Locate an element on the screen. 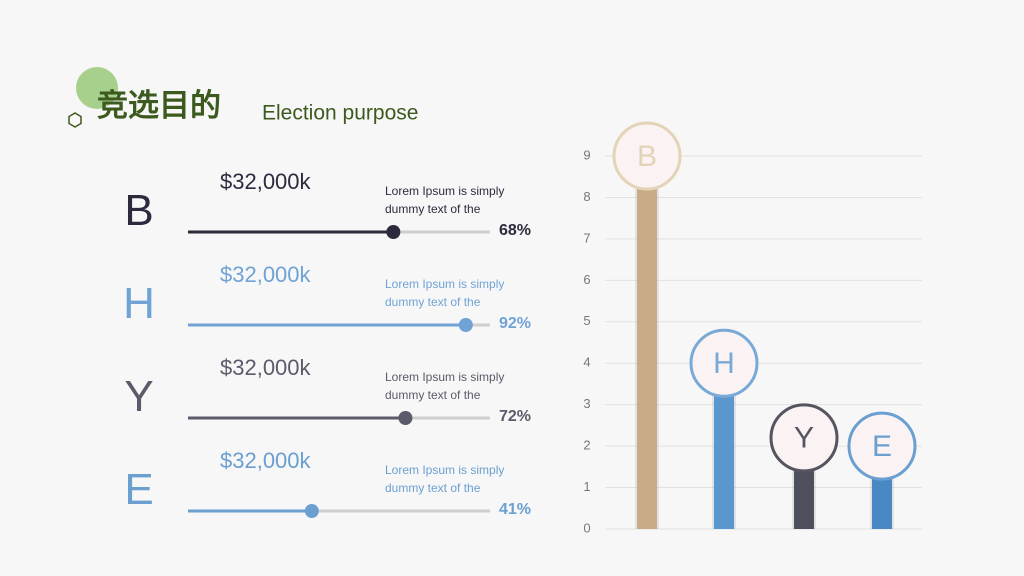 The image size is (1024, 576). y-tick-label: 2 is located at coordinates (586, 445).